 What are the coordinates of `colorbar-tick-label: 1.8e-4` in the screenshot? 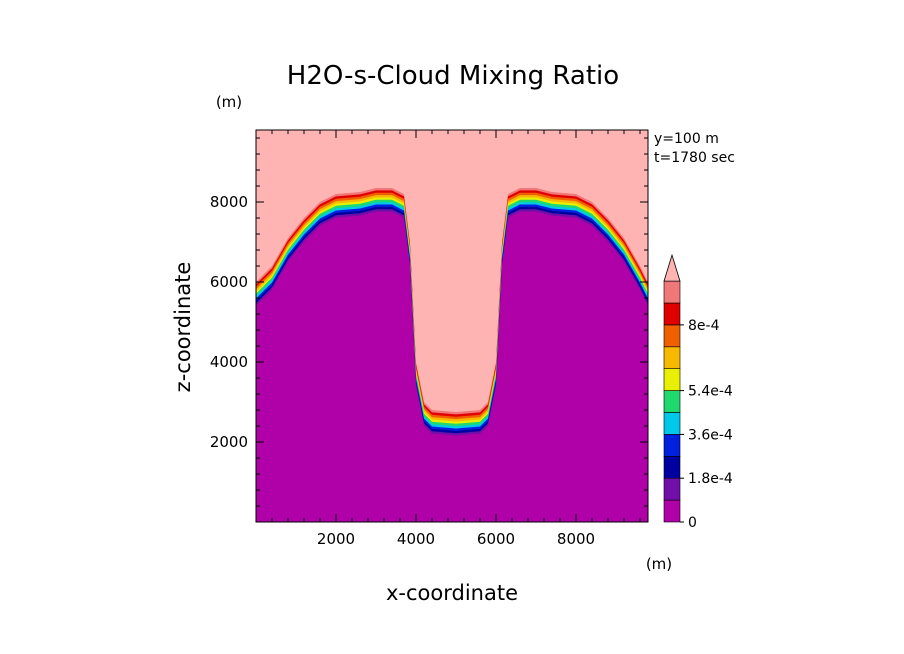 It's located at (710, 479).